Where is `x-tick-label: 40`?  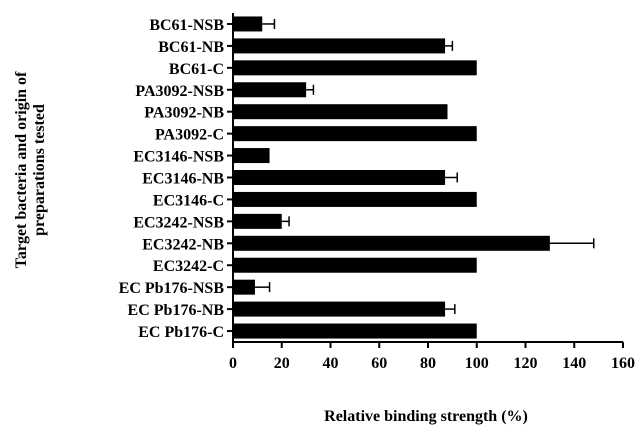
x-tick-label: 40 is located at coordinates (331, 363).